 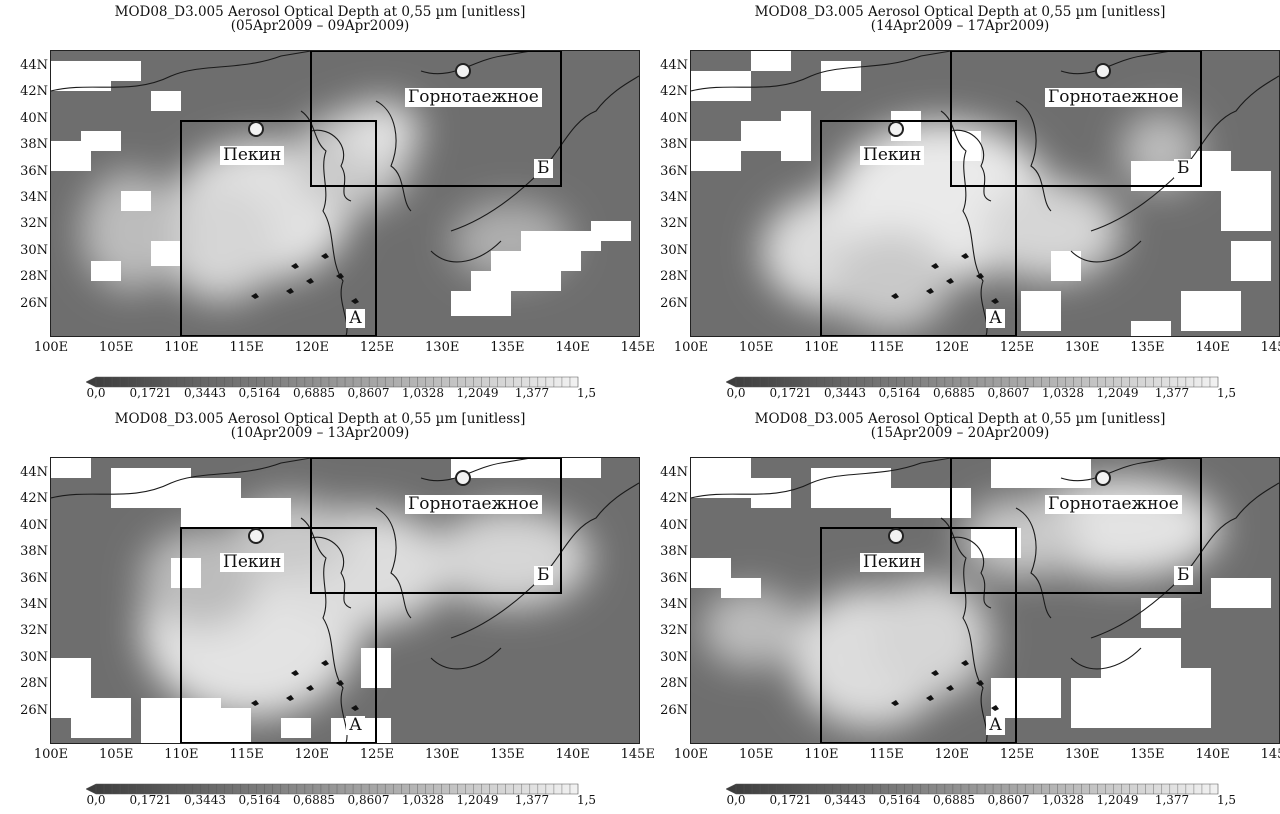 What do you see at coordinates (34, 224) in the screenshot?
I see `lat-tick-label: 32N` at bounding box center [34, 224].